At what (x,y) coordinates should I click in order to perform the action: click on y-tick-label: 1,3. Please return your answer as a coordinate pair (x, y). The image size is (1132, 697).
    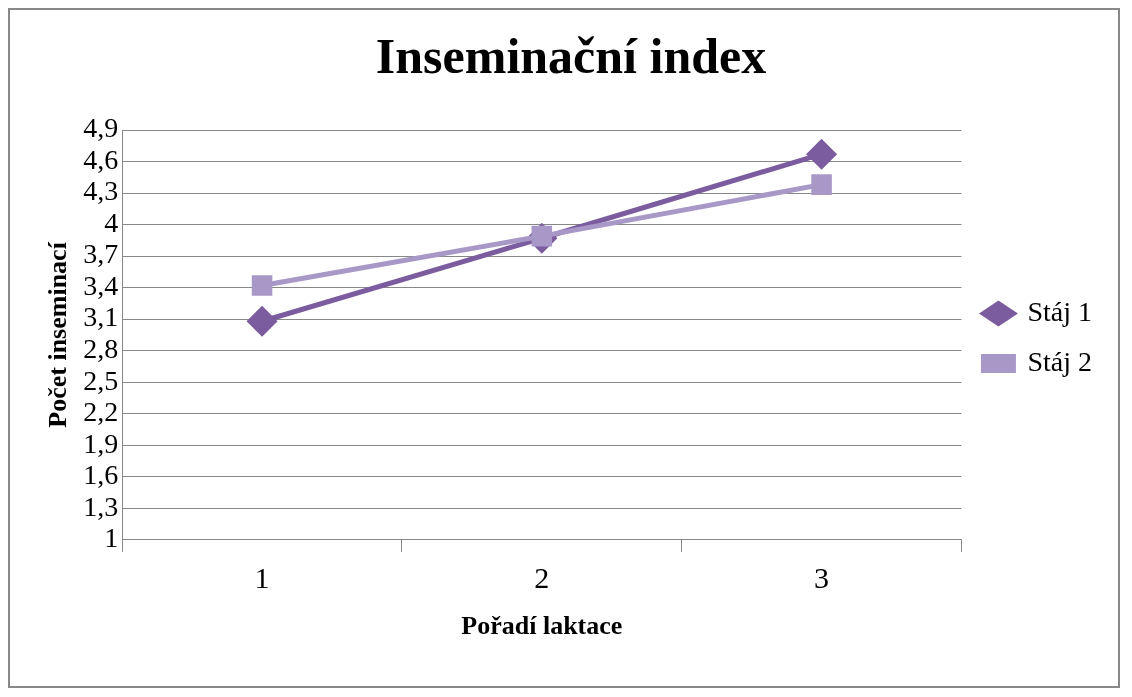
    Looking at the image, I should click on (101, 506).